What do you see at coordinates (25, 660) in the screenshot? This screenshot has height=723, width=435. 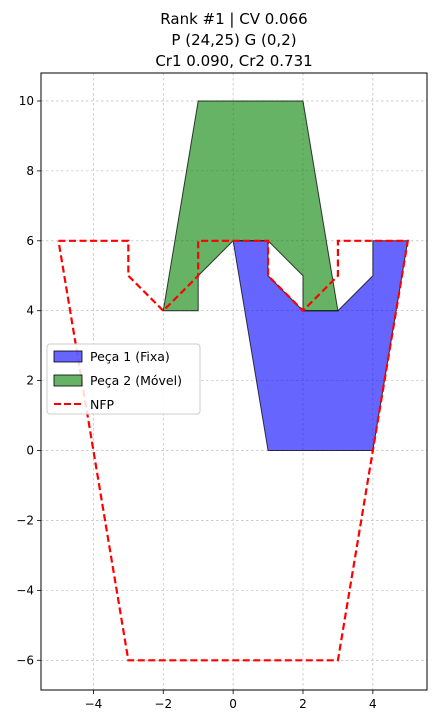 I see `y-tick-label: −6` at bounding box center [25, 660].